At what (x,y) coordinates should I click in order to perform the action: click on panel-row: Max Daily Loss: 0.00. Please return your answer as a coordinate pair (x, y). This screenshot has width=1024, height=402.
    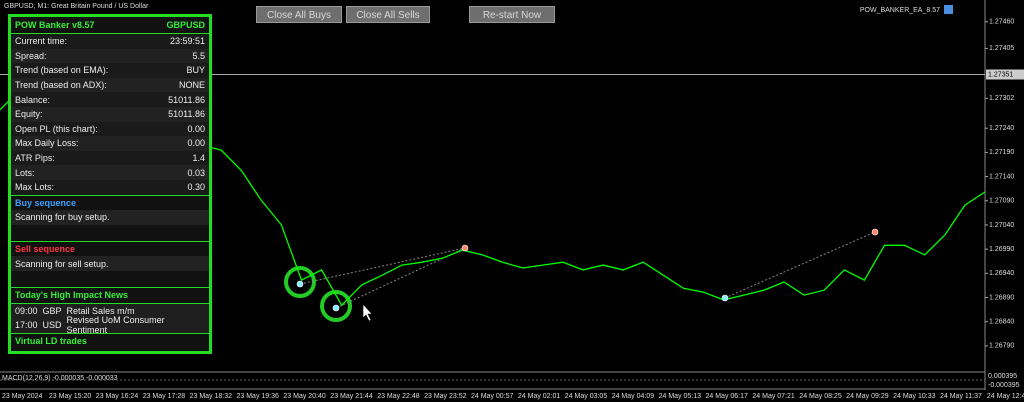
    Looking at the image, I should click on (110, 143).